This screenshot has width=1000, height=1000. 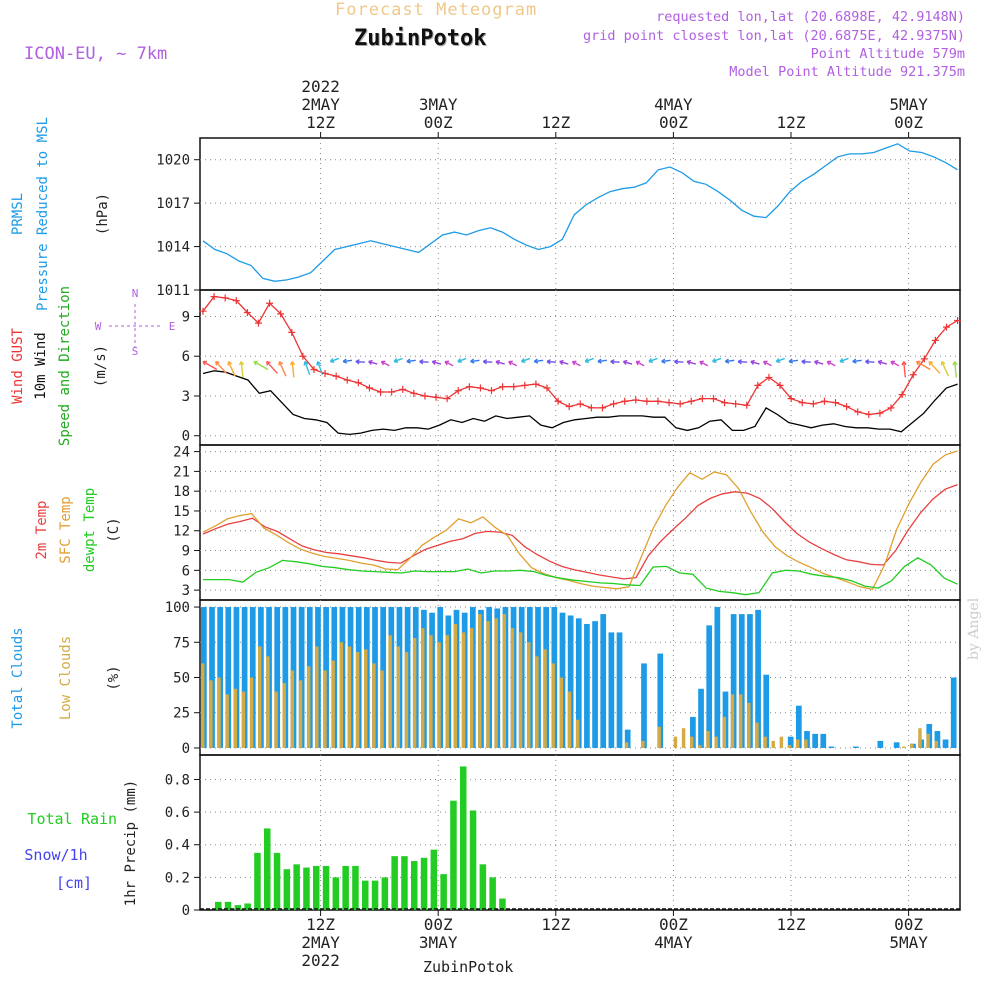 I want to click on ytick-label-precip: 0, so click(x=186, y=911).